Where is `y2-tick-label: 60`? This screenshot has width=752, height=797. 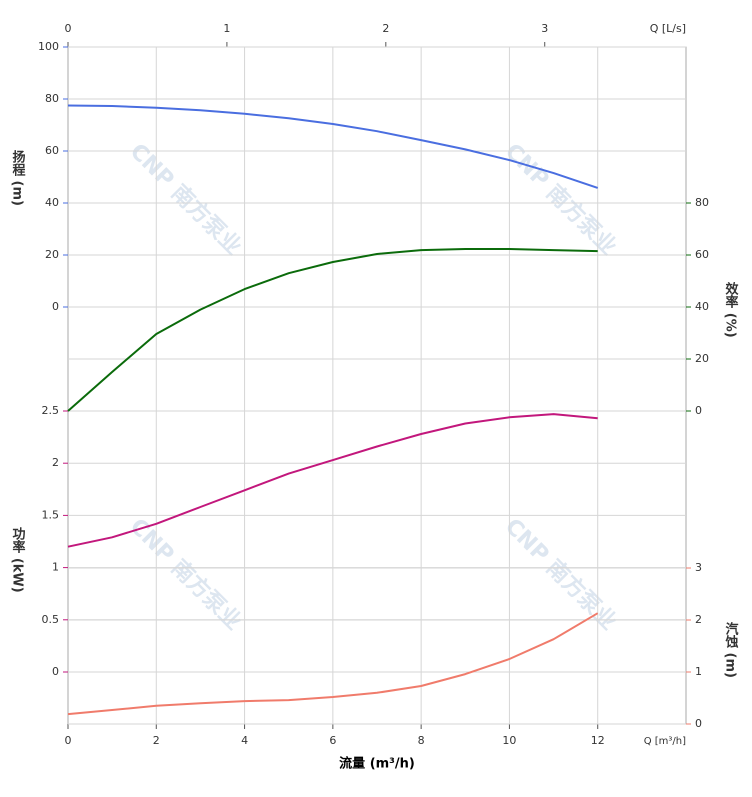 y2-tick-label: 60 is located at coordinates (702, 254).